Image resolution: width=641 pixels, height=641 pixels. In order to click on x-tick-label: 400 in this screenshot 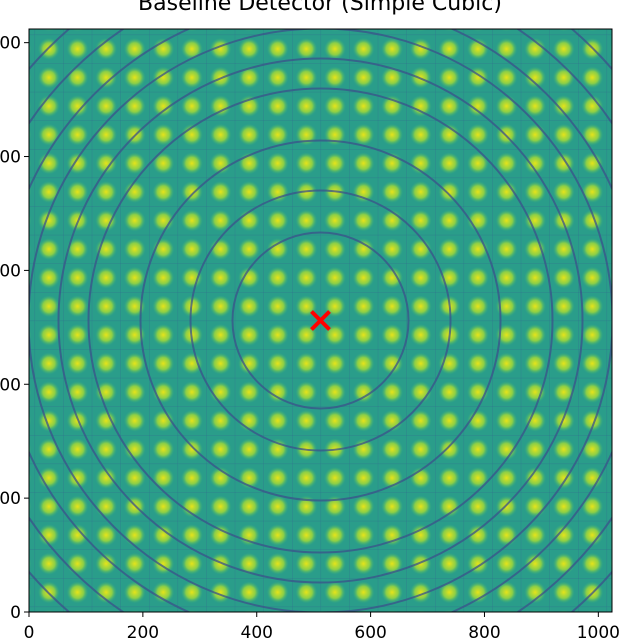, I will do `click(257, 632)`.